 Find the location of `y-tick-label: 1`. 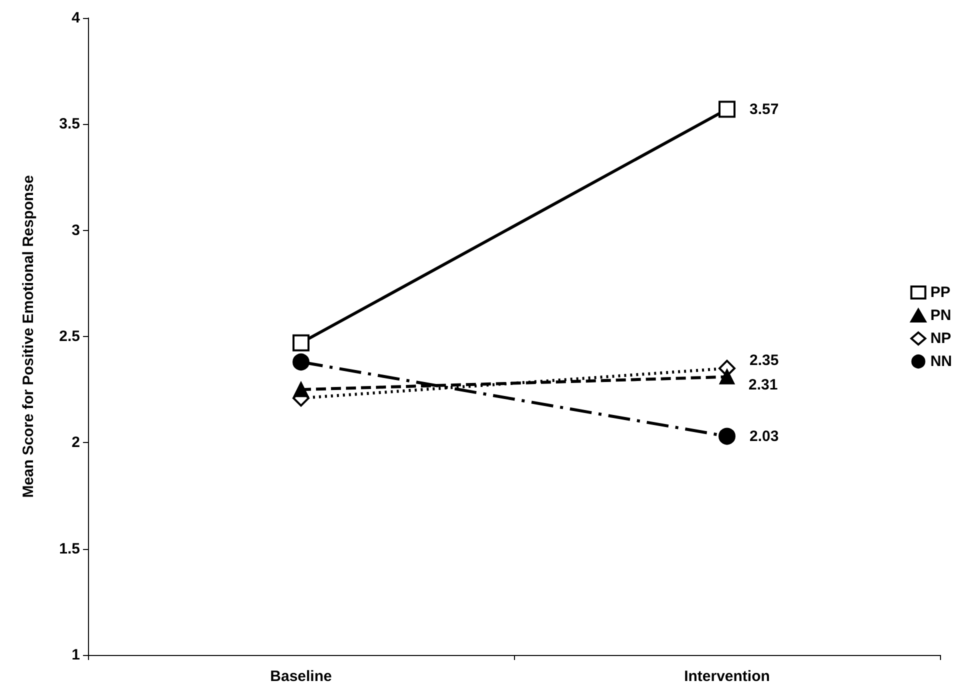

y-tick-label: 1 is located at coordinates (76, 655).